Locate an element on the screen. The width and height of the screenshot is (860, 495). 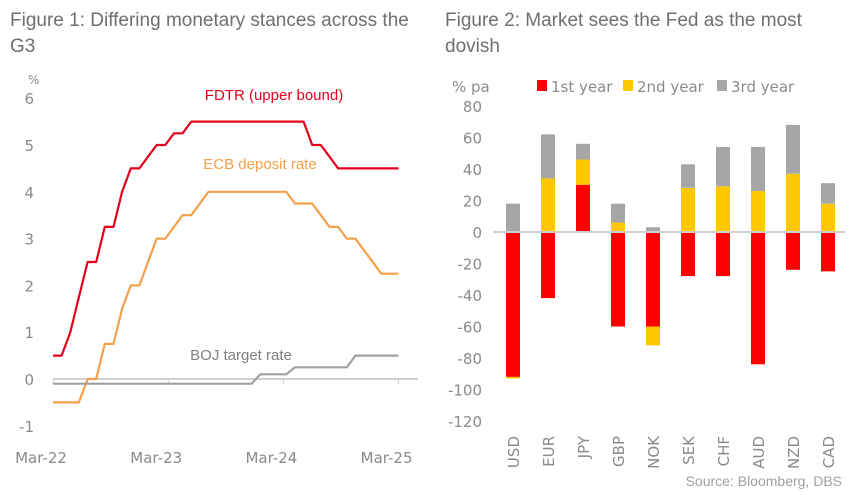
f1-ytick-label: 1 is located at coordinates (29, 333).